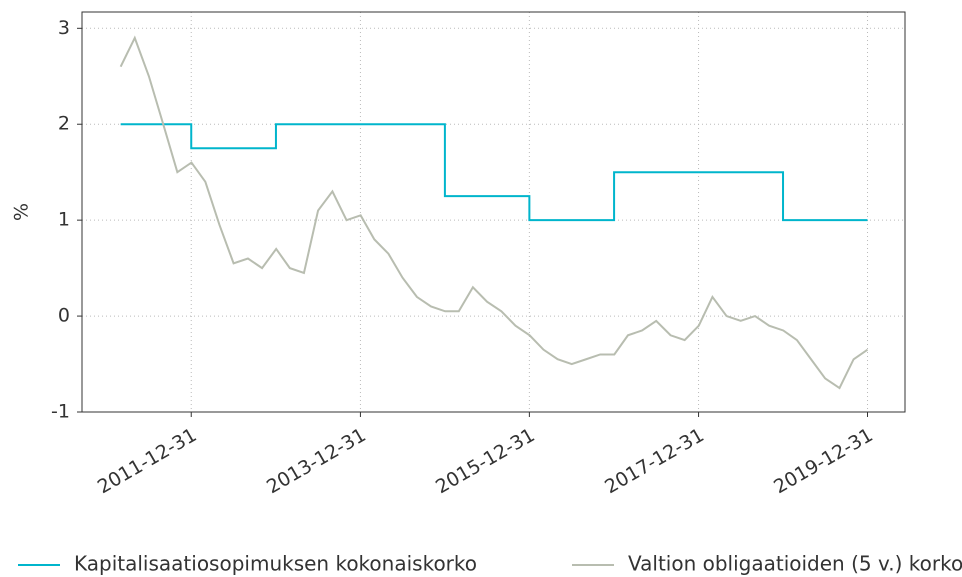 The width and height of the screenshot is (962, 577). I want to click on y-tick-label: 3, so click(64, 28).